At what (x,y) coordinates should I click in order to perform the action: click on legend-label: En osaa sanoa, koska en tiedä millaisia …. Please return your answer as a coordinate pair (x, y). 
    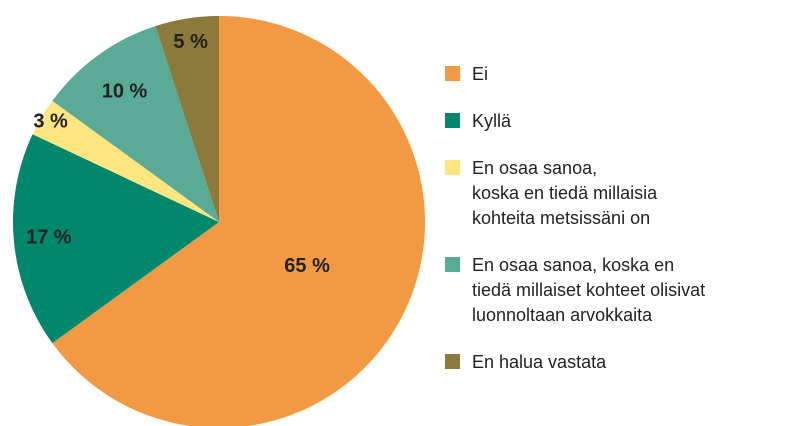
    Looking at the image, I should click on (565, 193).